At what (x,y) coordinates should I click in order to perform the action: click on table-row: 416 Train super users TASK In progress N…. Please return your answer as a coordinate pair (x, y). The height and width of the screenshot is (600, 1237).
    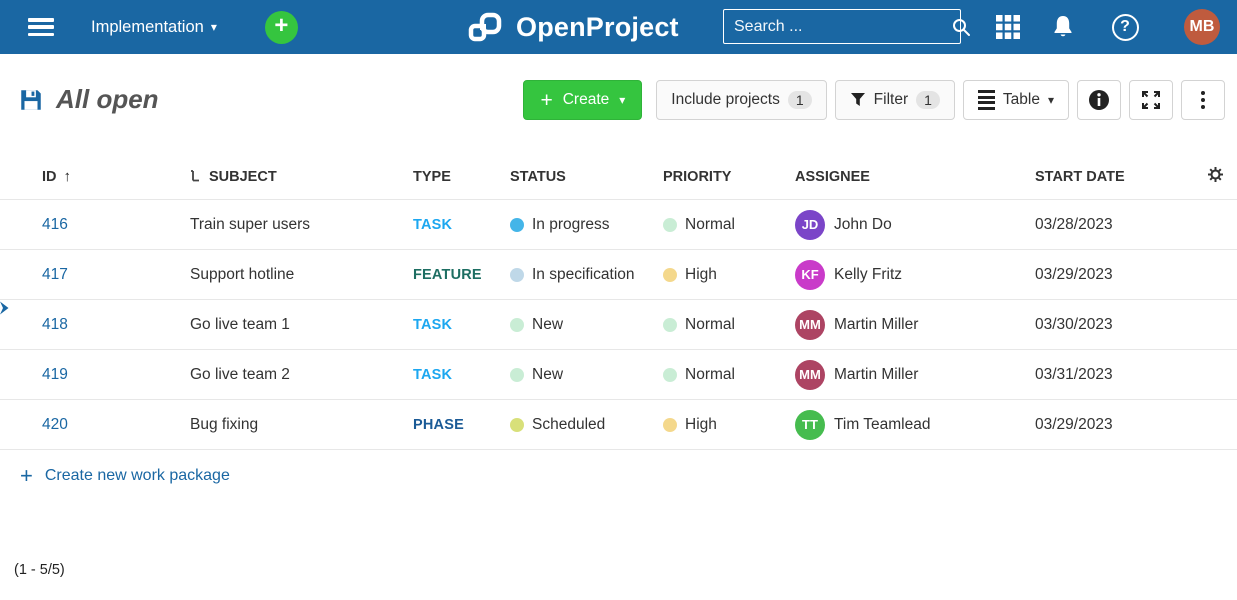
    Looking at the image, I should click on (618, 225).